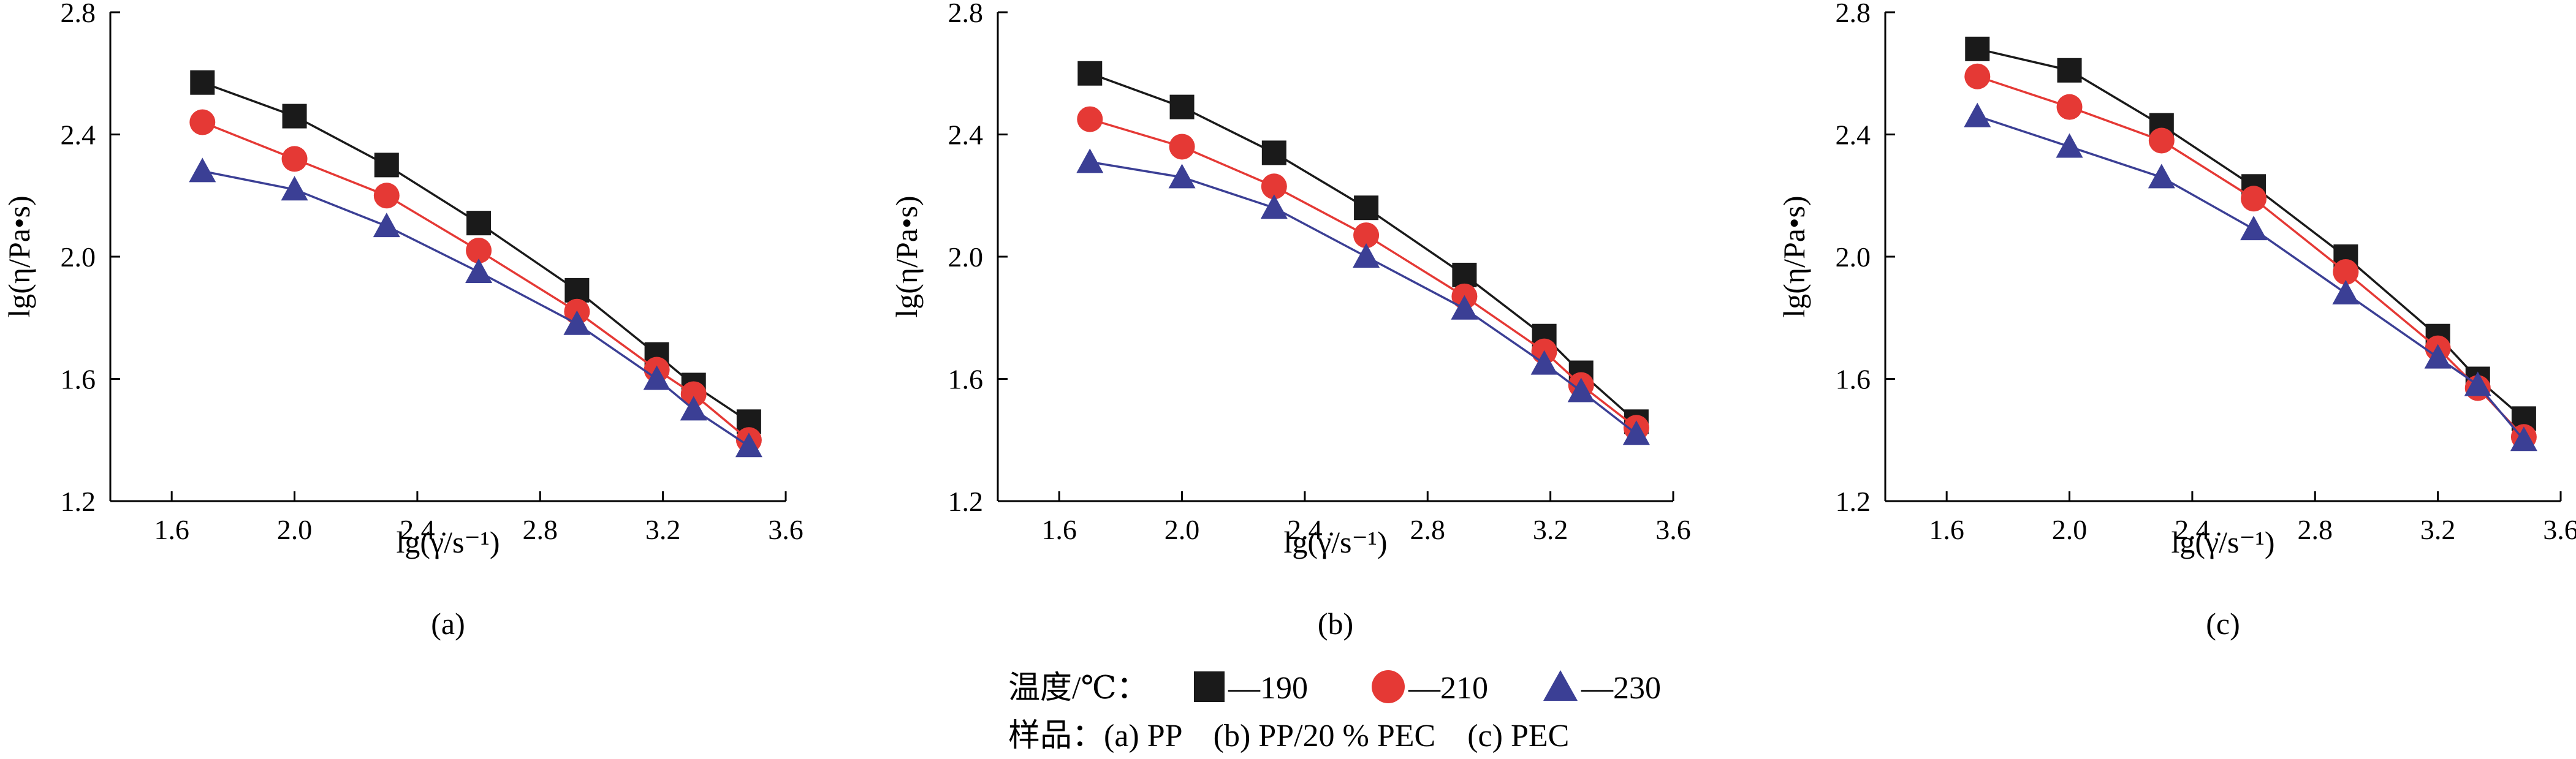 The height and width of the screenshot is (759, 2576). Describe the element at coordinates (1335, 623) in the screenshot. I see `panel-label: (b)` at that location.